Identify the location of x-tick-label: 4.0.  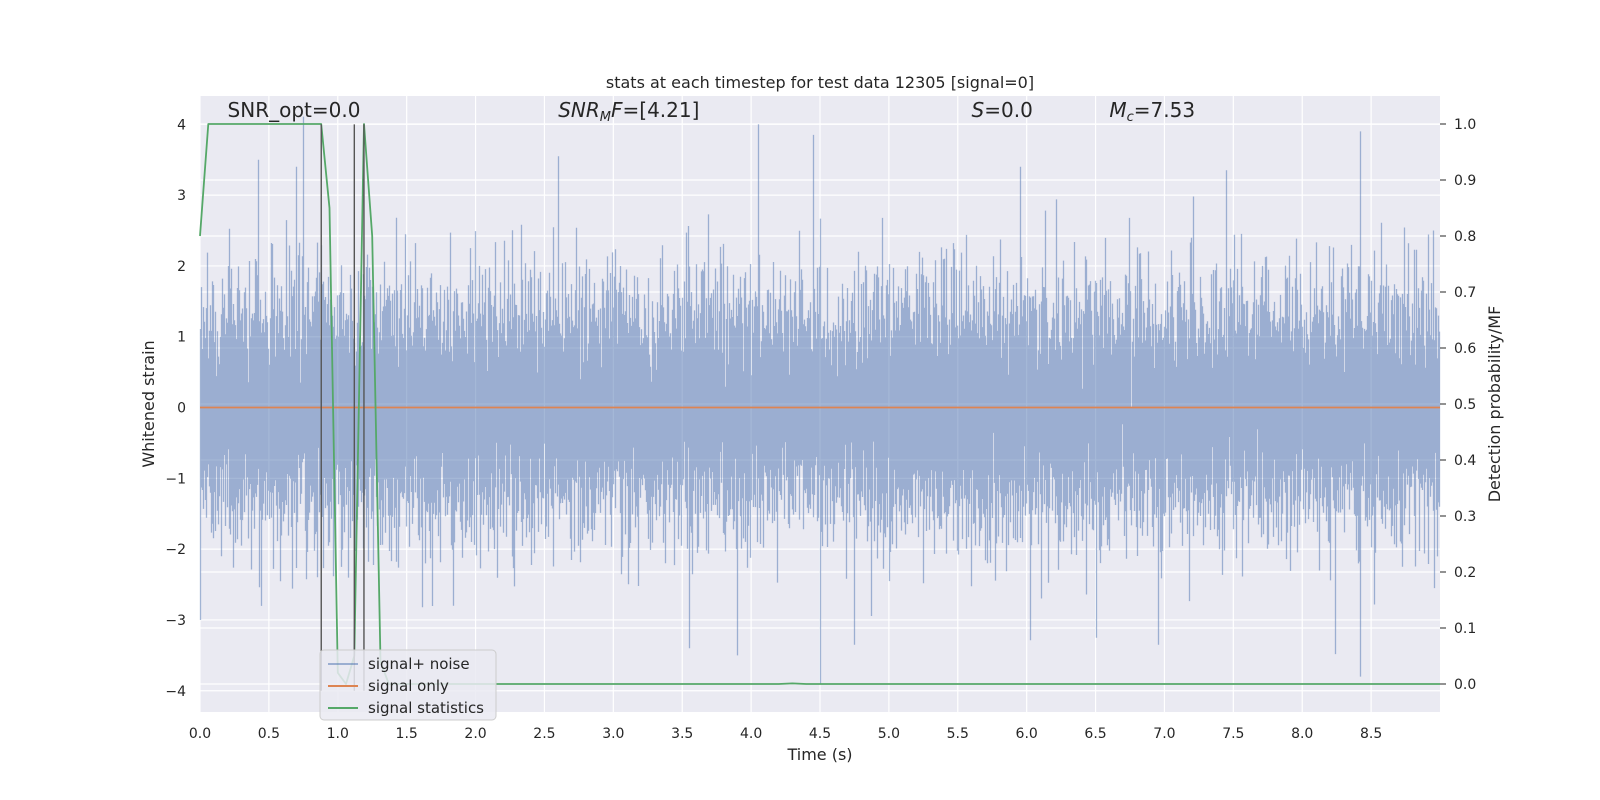
(751, 734).